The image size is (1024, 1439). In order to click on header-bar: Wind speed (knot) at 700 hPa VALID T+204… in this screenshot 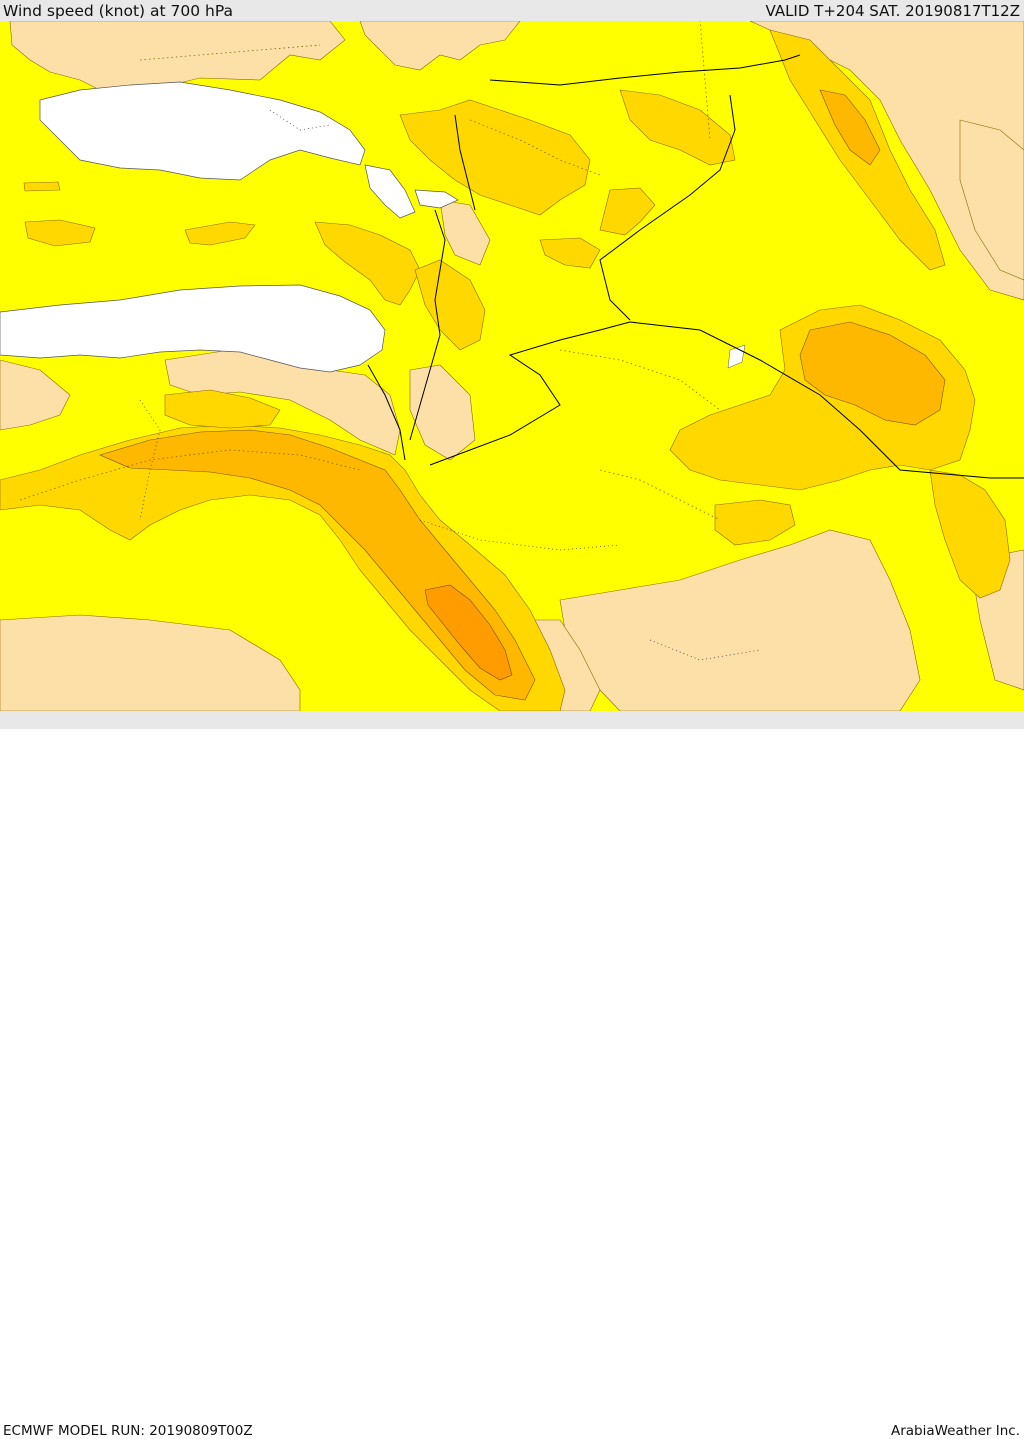, I will do `click(512, 10)`.